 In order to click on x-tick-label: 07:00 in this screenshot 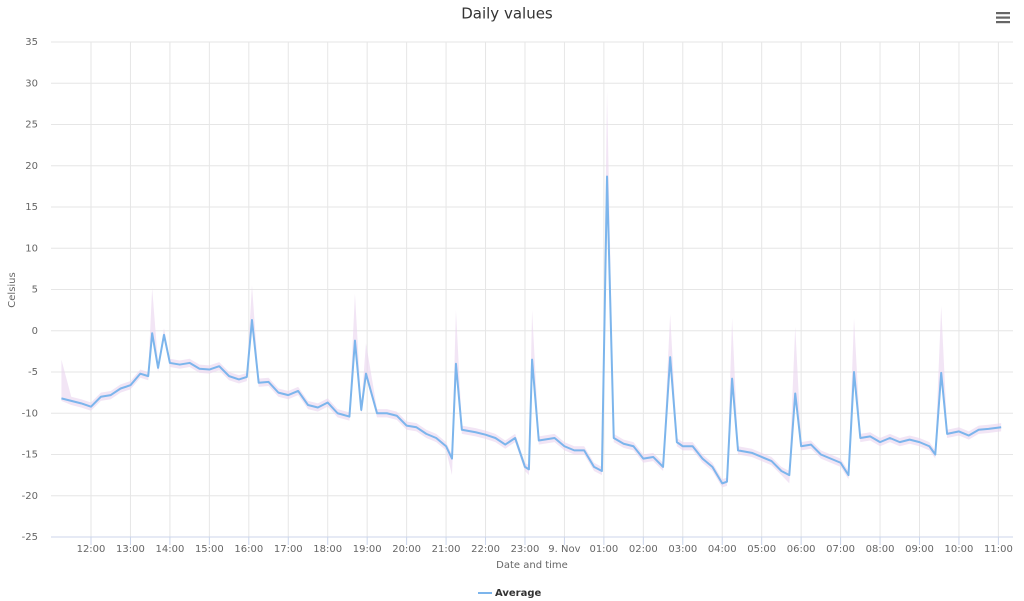, I will do `click(840, 549)`.